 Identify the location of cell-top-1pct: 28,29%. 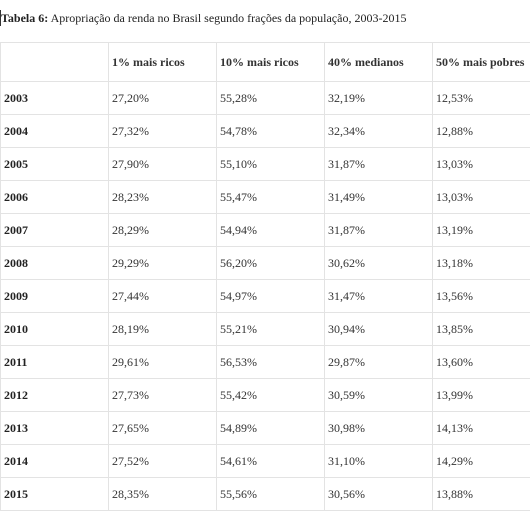
(162, 230).